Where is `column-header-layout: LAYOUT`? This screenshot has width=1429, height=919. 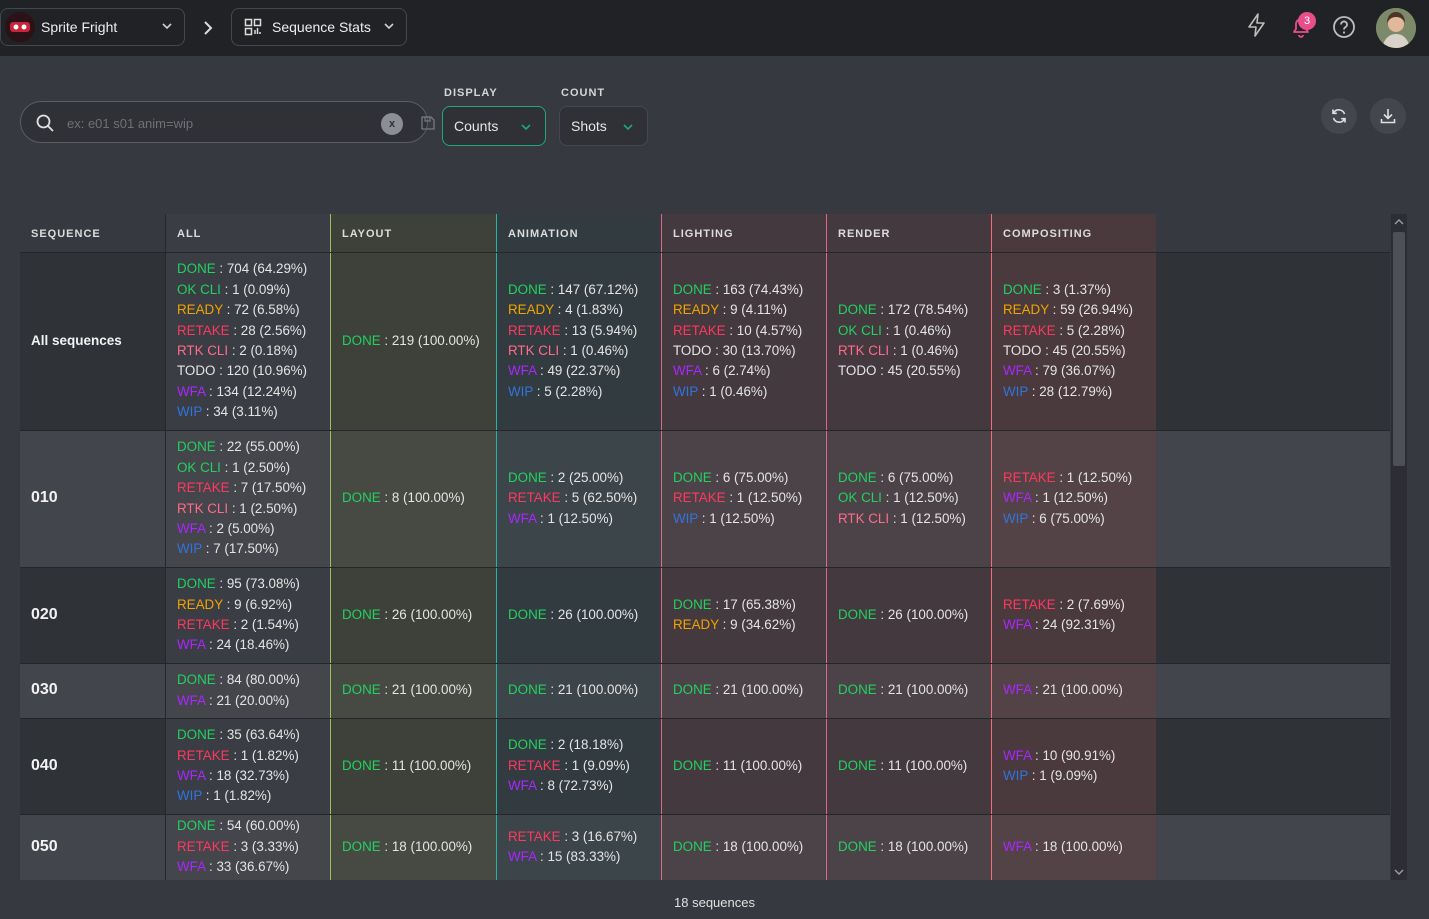 column-header-layout: LAYOUT is located at coordinates (367, 234).